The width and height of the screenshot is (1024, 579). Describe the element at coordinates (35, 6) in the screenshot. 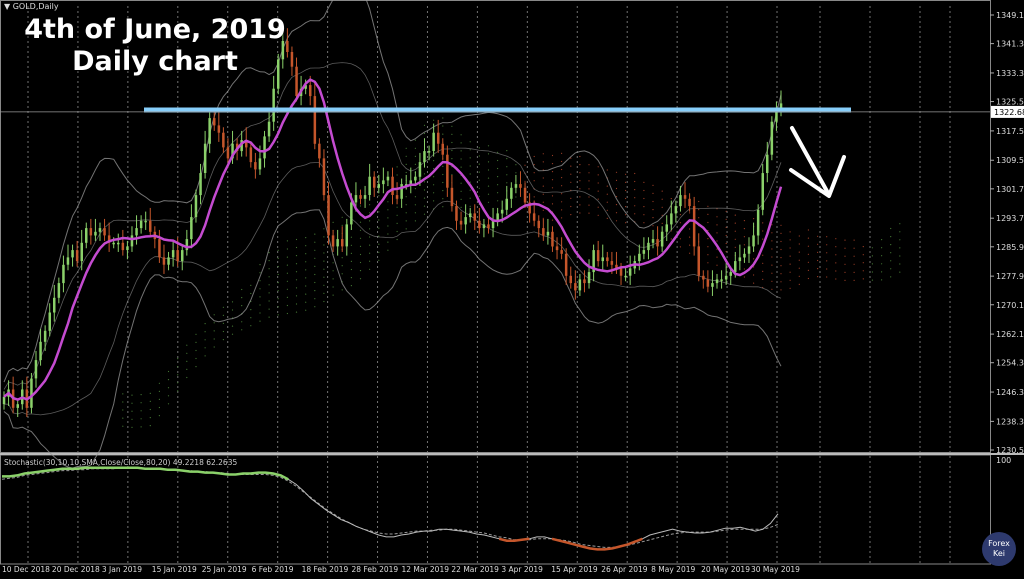

I see `symbol-text: GOLD,Daily` at that location.